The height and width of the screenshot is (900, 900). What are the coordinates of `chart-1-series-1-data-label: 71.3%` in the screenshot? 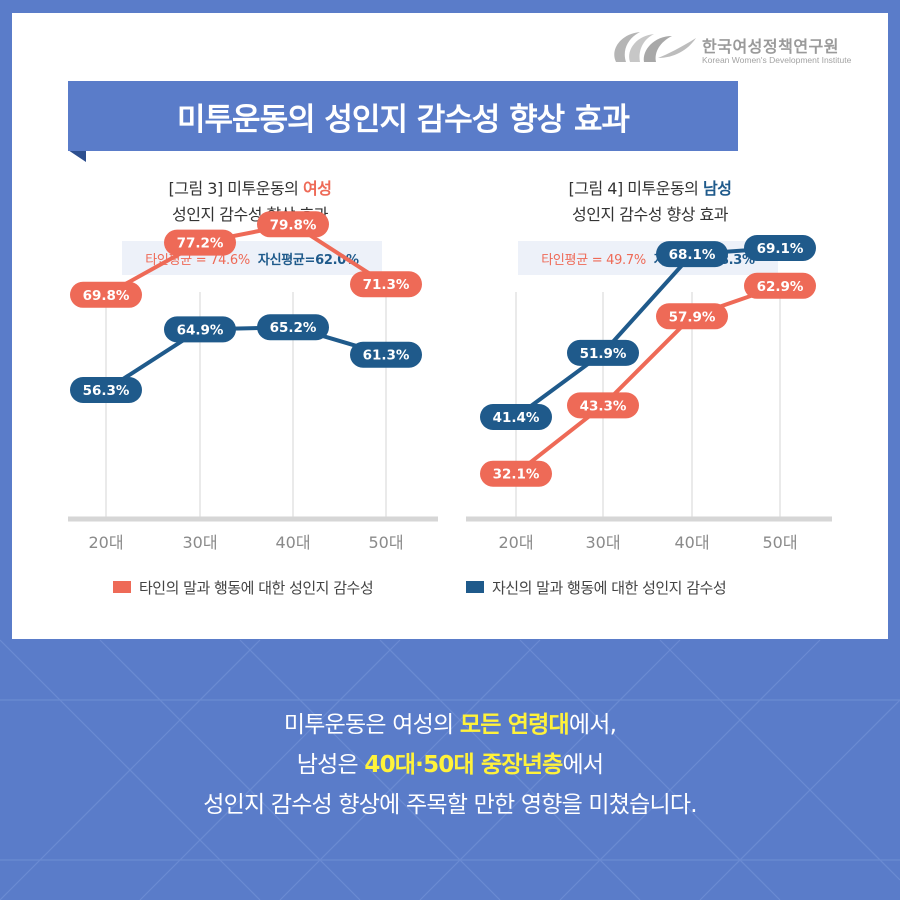 It's located at (386, 285).